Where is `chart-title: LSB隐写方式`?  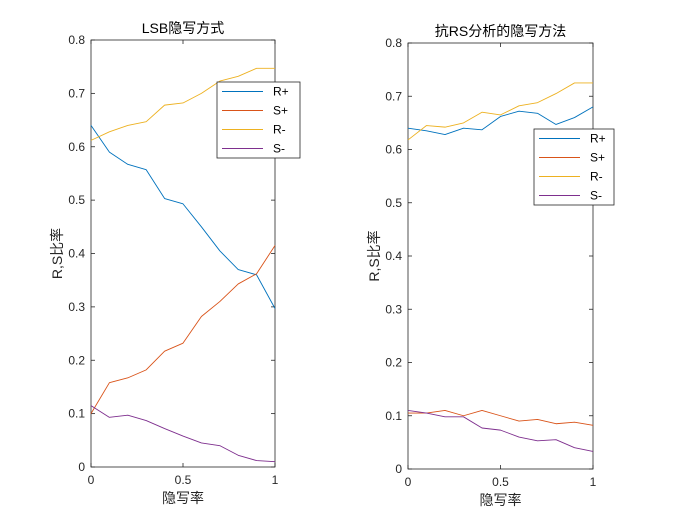
chart-title: LSB隐写方式 is located at coordinates (183, 28).